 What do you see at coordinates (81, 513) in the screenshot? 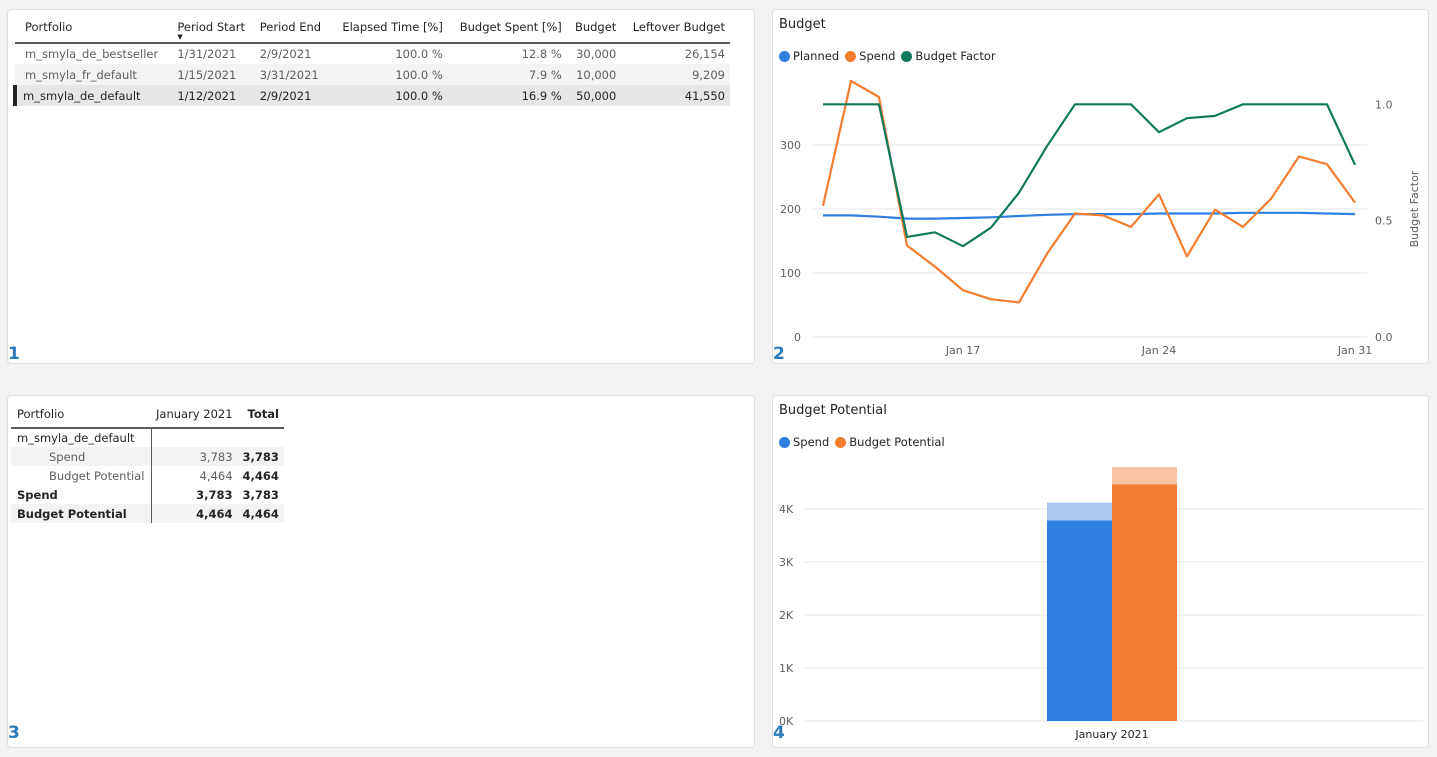
I see `matrix-total-label: Budget Potential` at bounding box center [81, 513].